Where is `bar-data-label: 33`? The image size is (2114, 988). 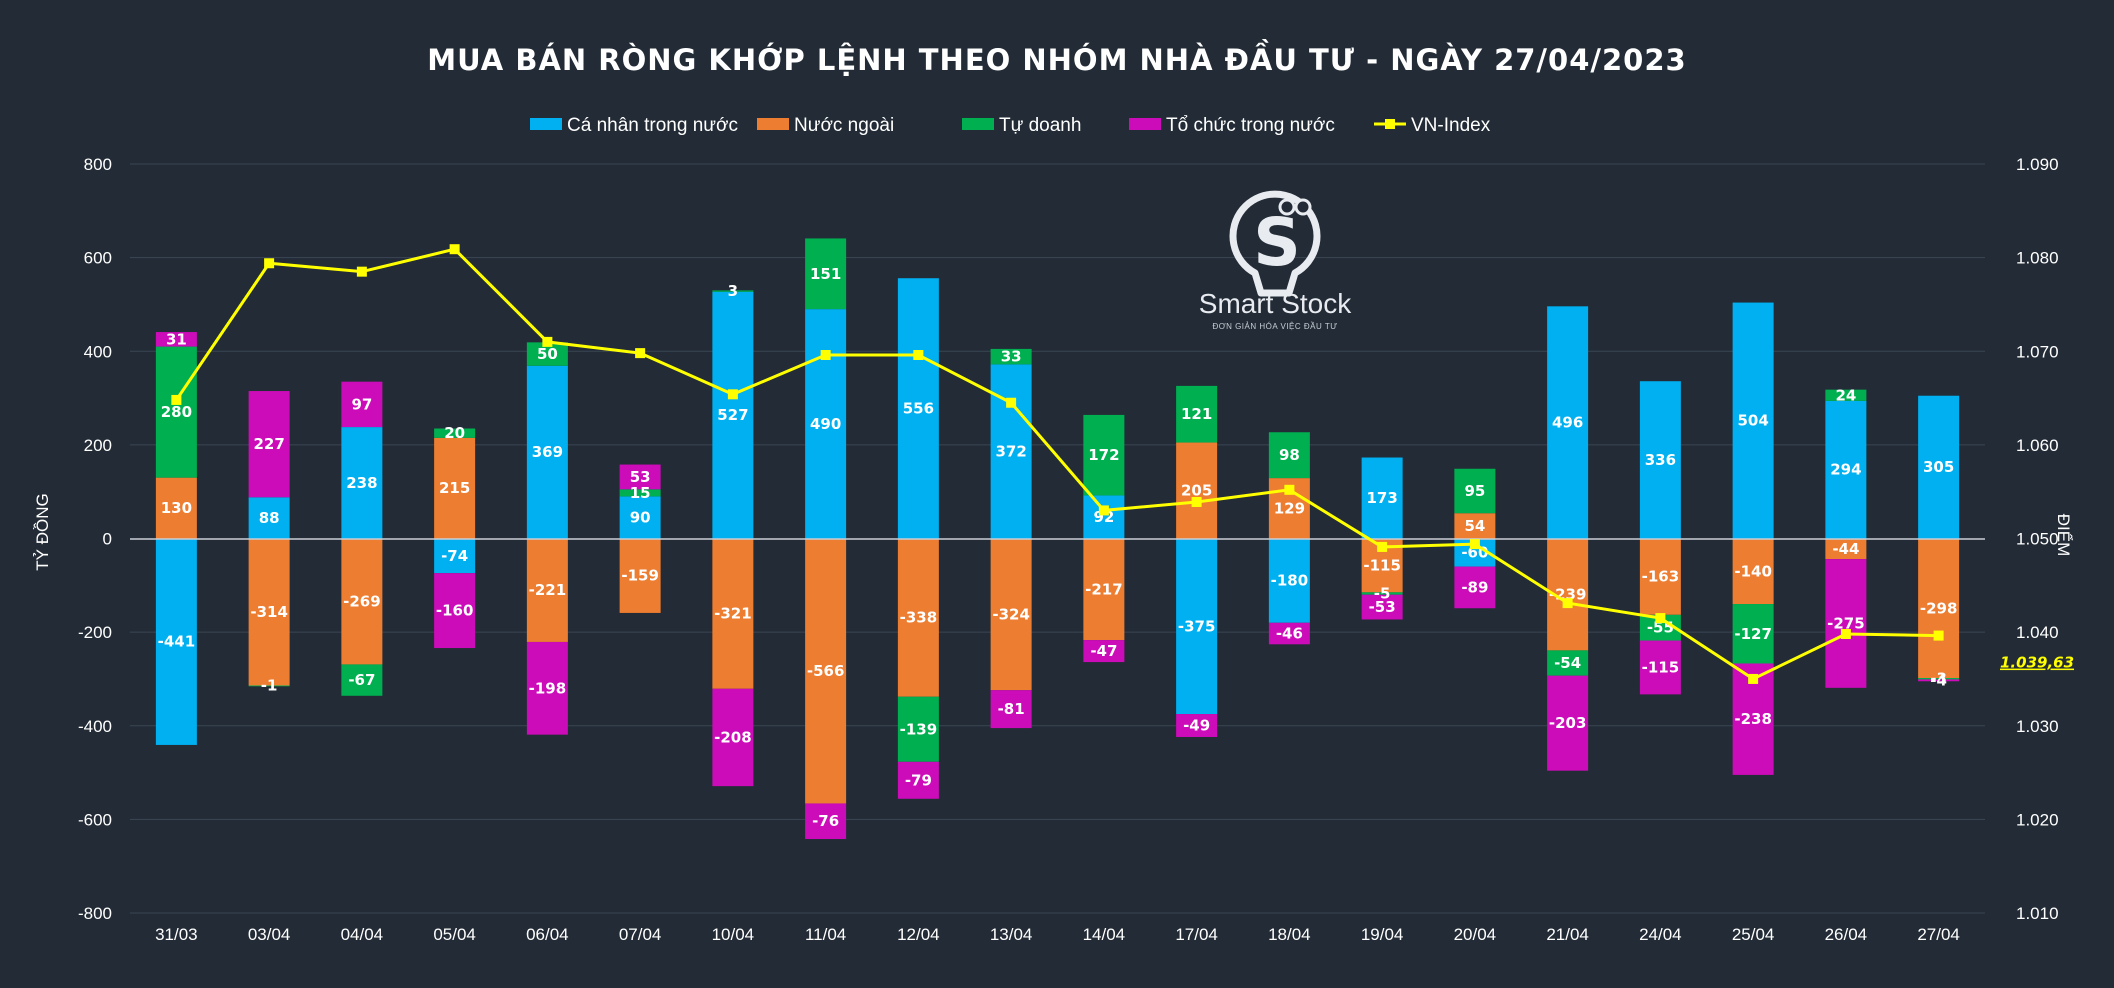 bar-data-label: 33 is located at coordinates (1011, 357).